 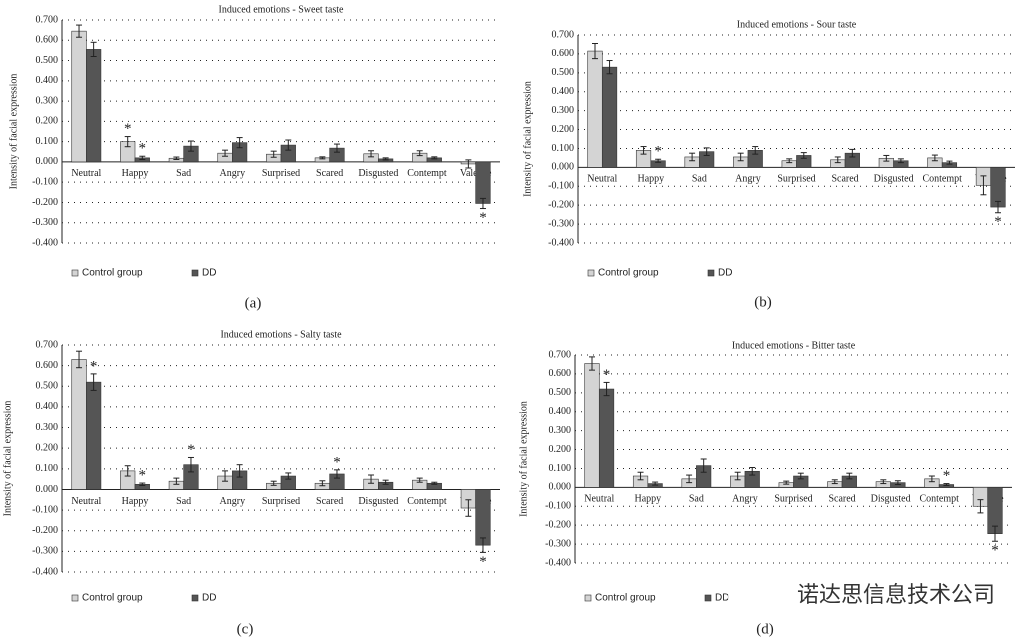 What do you see at coordinates (863, 596) in the screenshot?
I see `watermark-background` at bounding box center [863, 596].